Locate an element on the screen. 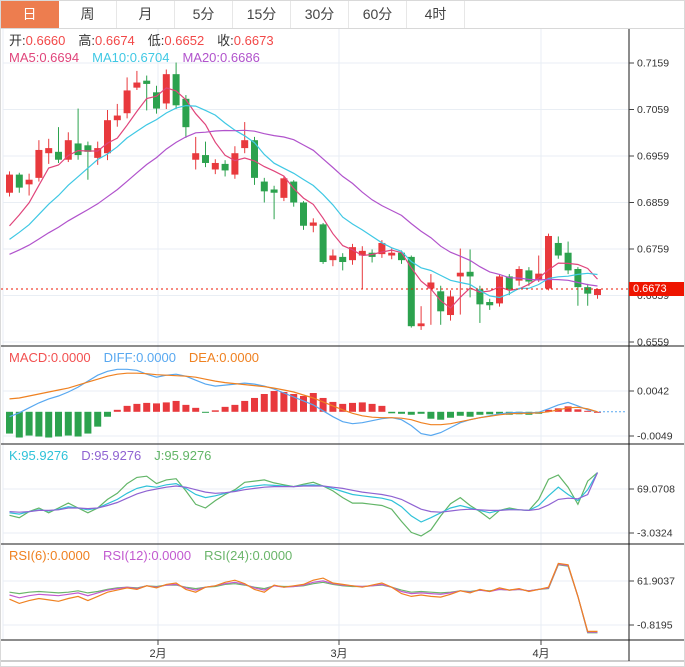 The width and height of the screenshot is (685, 667). ohlc-header-item-1: 高:0.6674 is located at coordinates (106, 40).